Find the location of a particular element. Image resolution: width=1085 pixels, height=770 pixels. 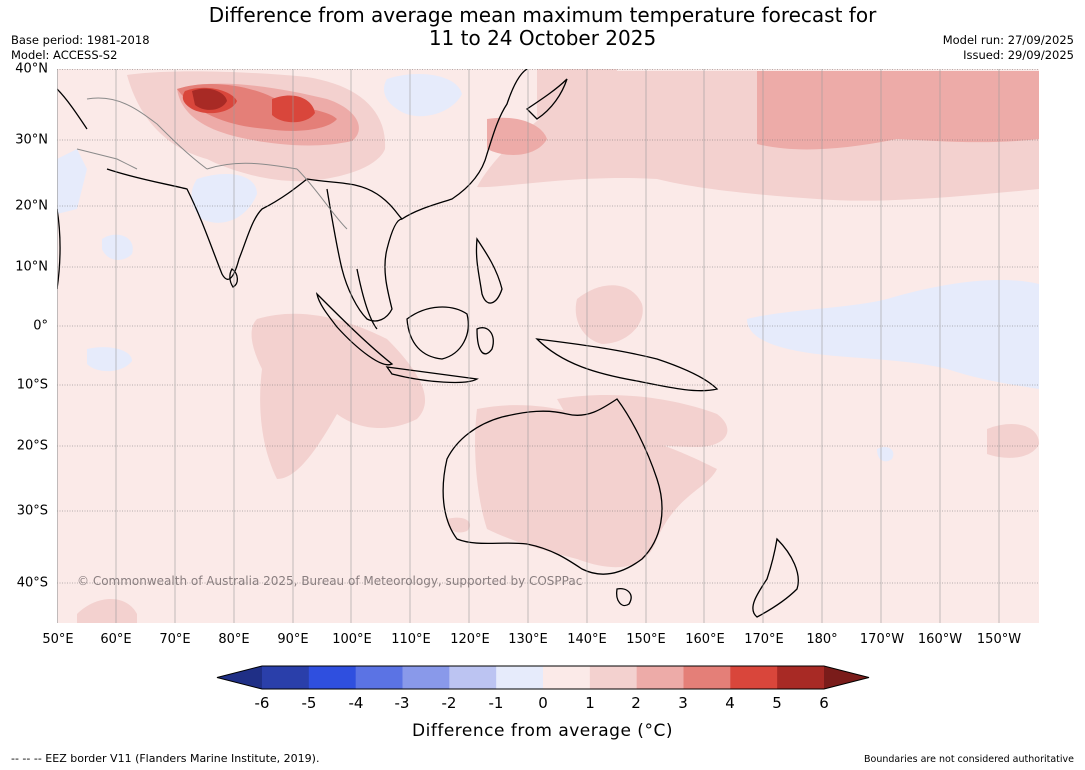

colorbar-under-arrow is located at coordinates (239, 677).